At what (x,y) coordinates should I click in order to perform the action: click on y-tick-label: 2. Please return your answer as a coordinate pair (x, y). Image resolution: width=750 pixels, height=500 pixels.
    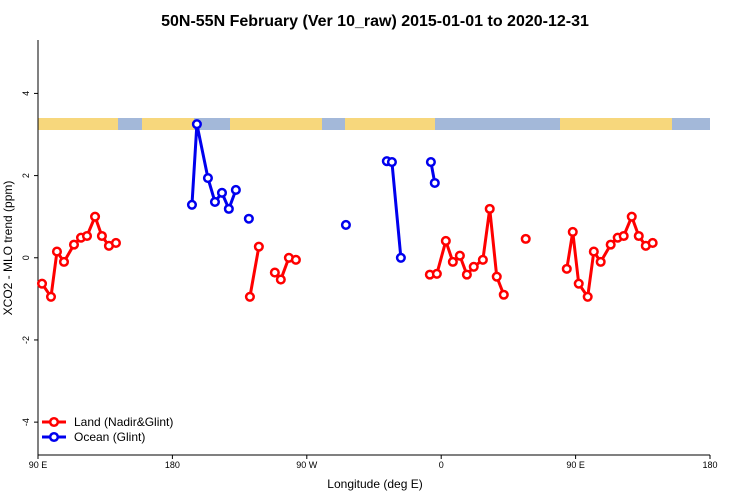
    Looking at the image, I should click on (26, 175).